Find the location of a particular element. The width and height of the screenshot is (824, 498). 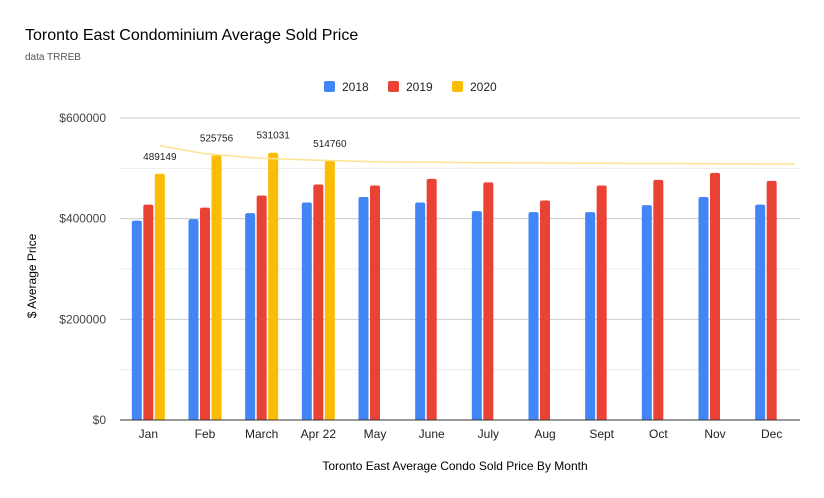

legend: 2018 2019 2020 is located at coordinates (410, 87).